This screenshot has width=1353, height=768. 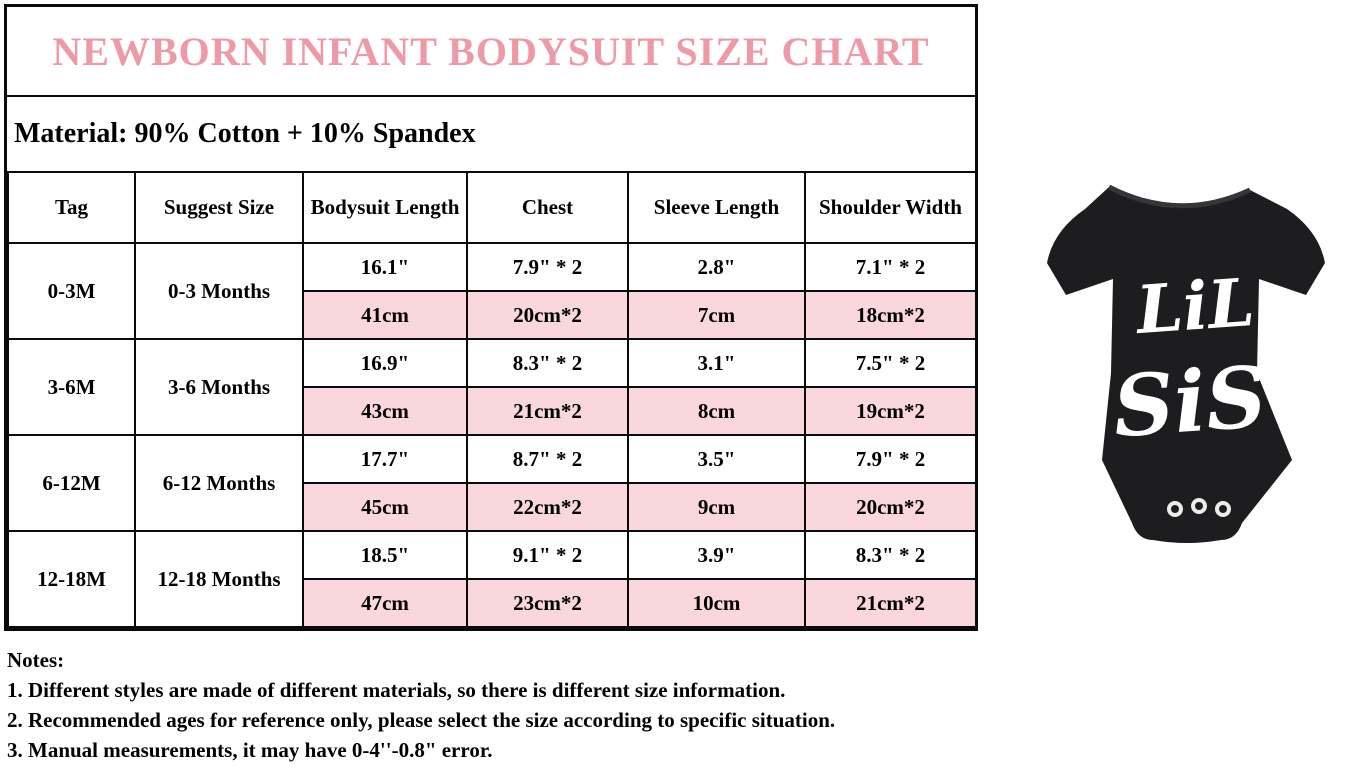 What do you see at coordinates (547, 459) in the screenshot?
I see `cell-chest-inch: 8.7" * 2` at bounding box center [547, 459].